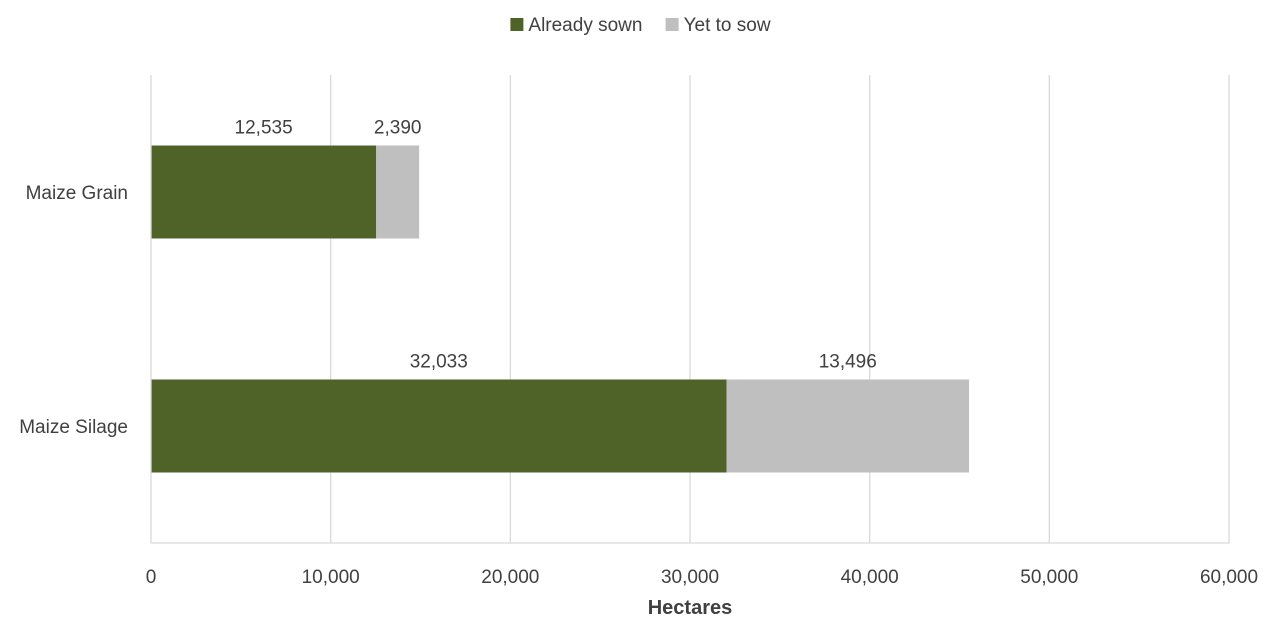 This screenshot has width=1264, height=622. What do you see at coordinates (848, 362) in the screenshot?
I see `data-label: 13,496` at bounding box center [848, 362].